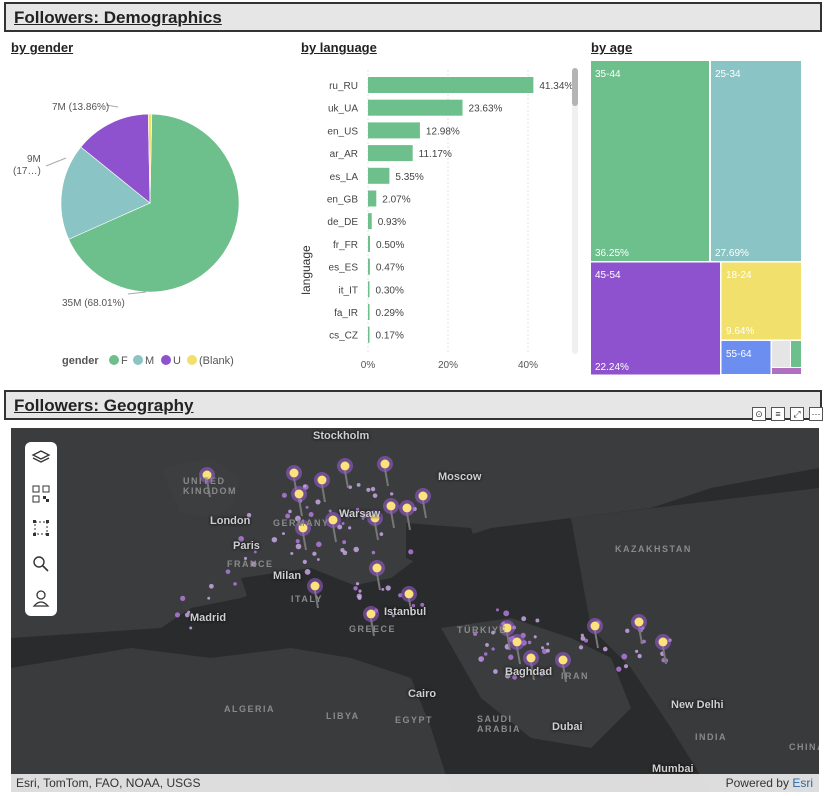 The height and width of the screenshot is (796, 836). Describe the element at coordinates (369, 312) in the screenshot. I see `language-bar-fa_ir` at that location.